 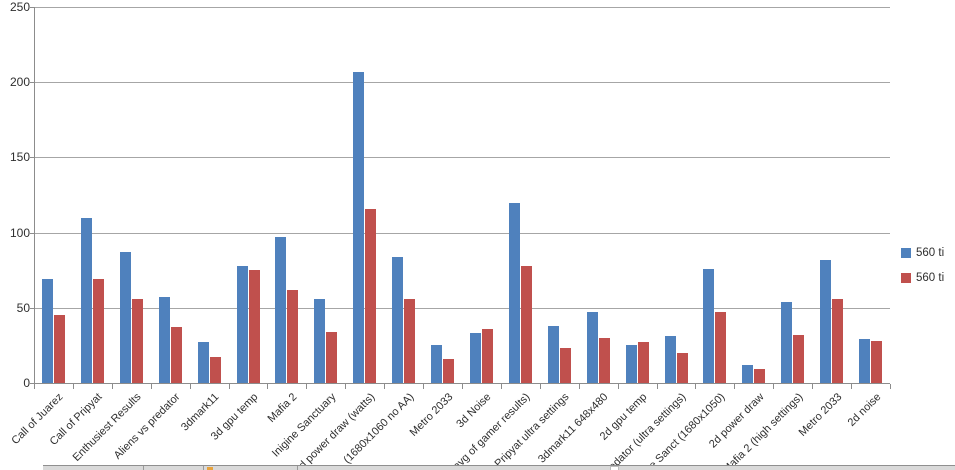 What do you see at coordinates (19, 232) in the screenshot?
I see `y-axis-label: 100` at bounding box center [19, 232].